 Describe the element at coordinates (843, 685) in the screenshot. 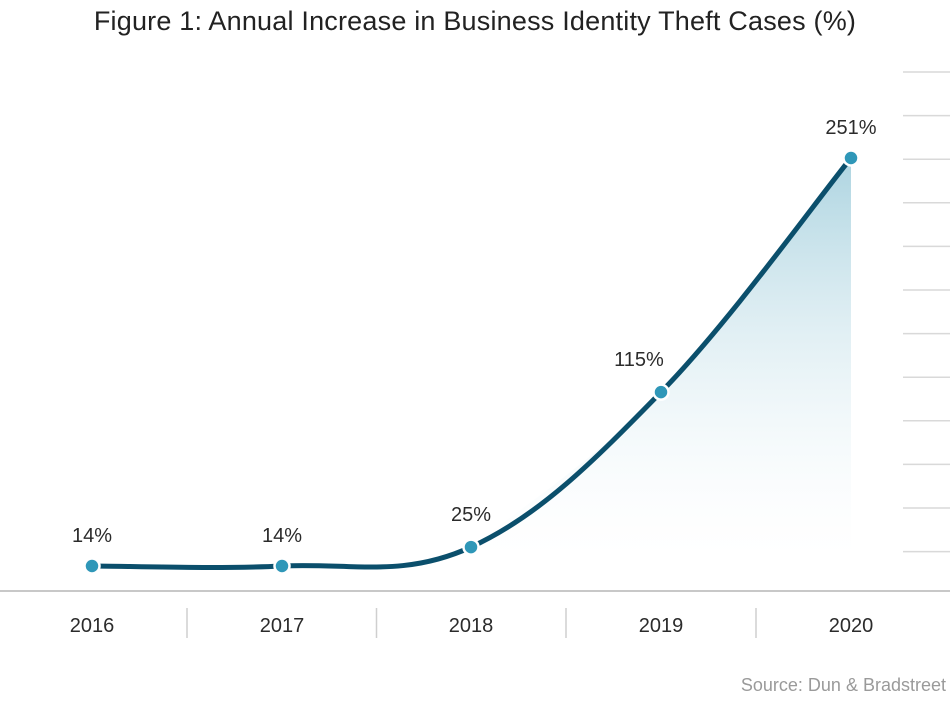

I see `source-note: Source: Dun & Bradstreet` at that location.